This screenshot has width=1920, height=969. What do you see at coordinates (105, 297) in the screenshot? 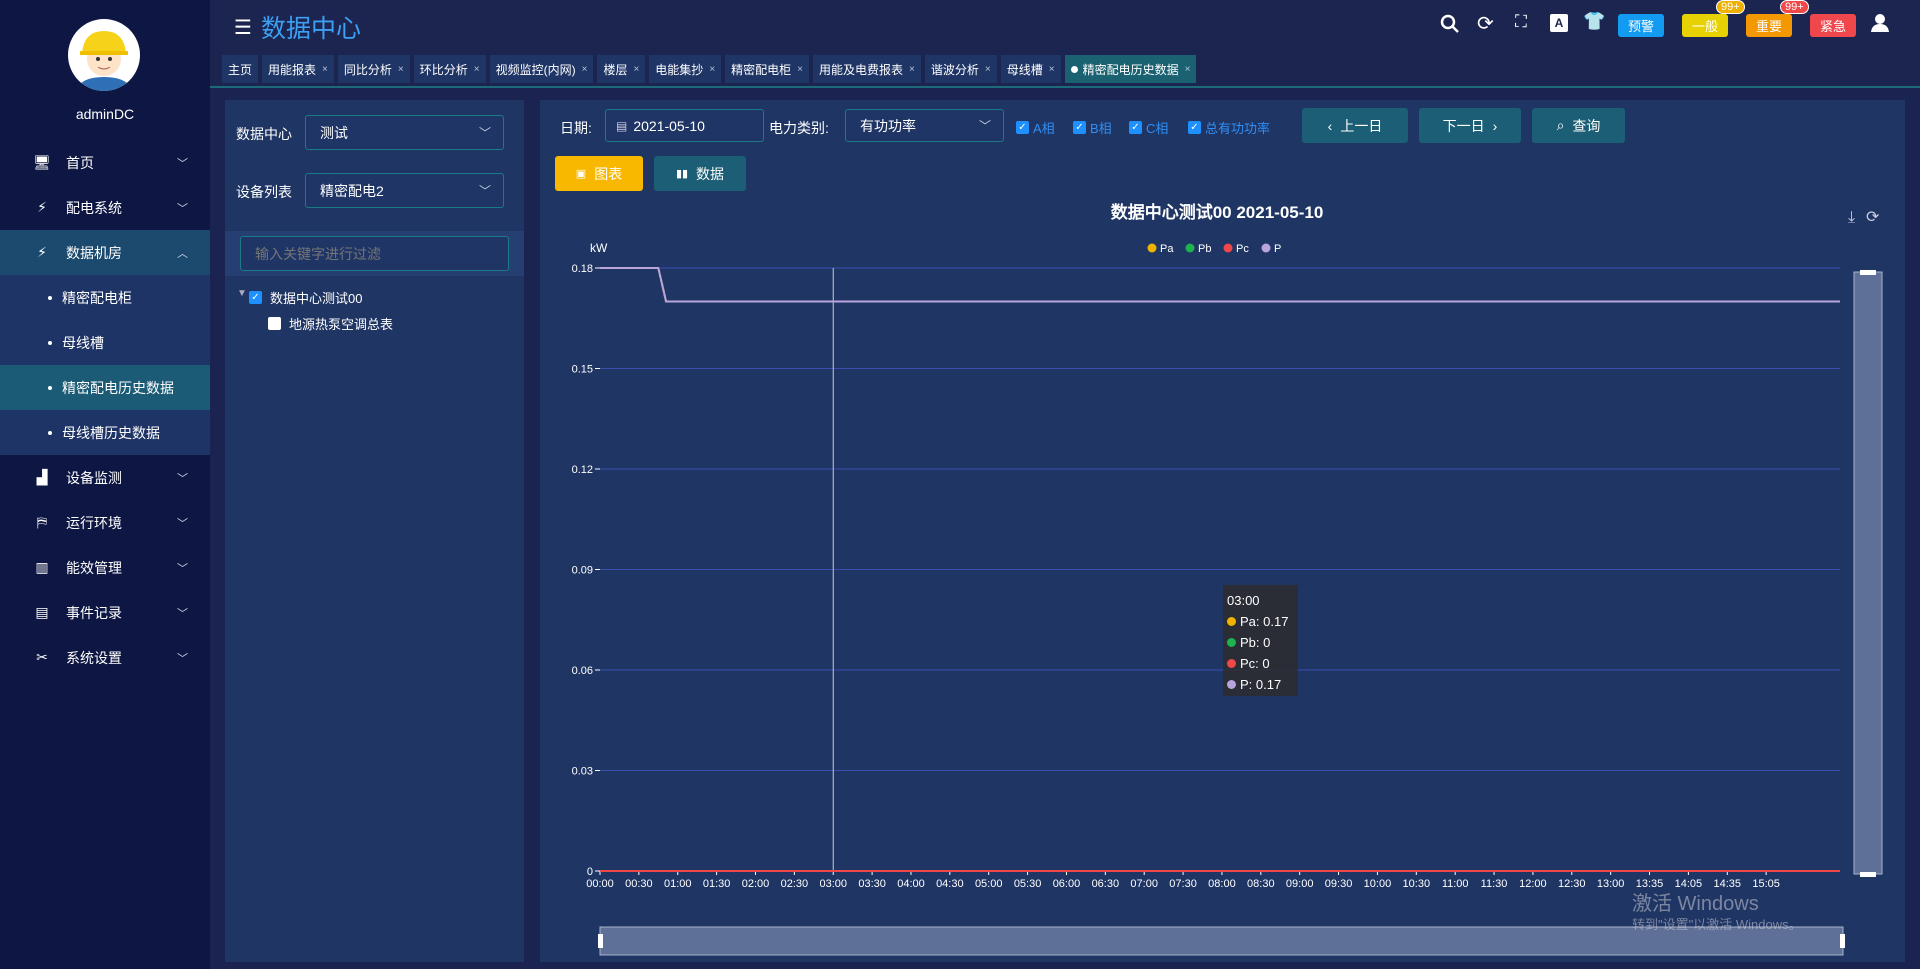
I see `sidebar-subitem: 精密配电柜` at bounding box center [105, 297].